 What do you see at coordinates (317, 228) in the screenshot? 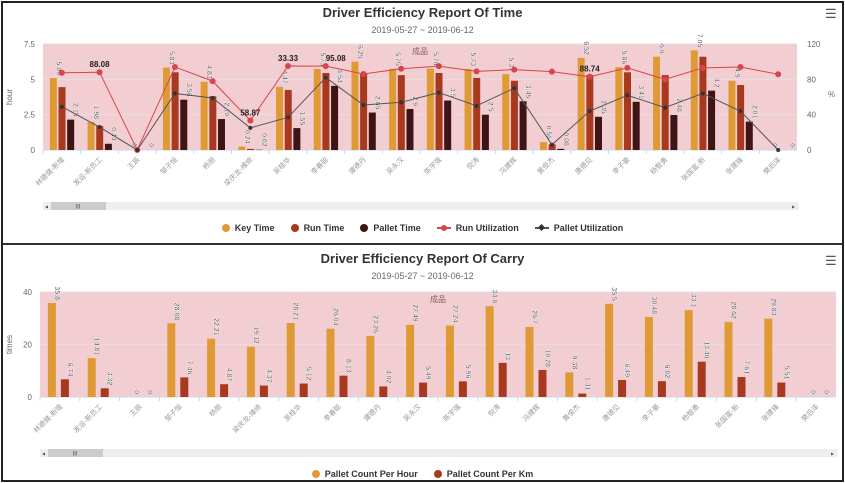
I see `legend-run-time: Run Time` at bounding box center [317, 228].